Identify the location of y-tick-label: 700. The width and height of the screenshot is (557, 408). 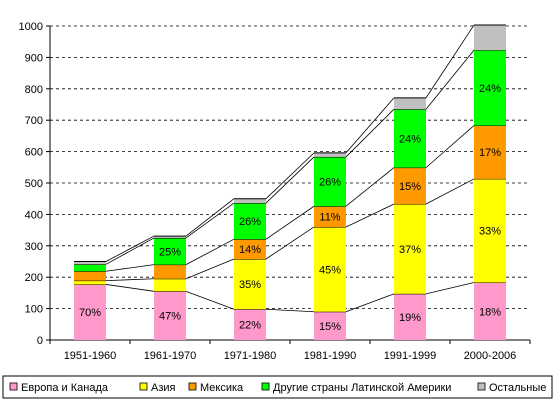
(34, 121).